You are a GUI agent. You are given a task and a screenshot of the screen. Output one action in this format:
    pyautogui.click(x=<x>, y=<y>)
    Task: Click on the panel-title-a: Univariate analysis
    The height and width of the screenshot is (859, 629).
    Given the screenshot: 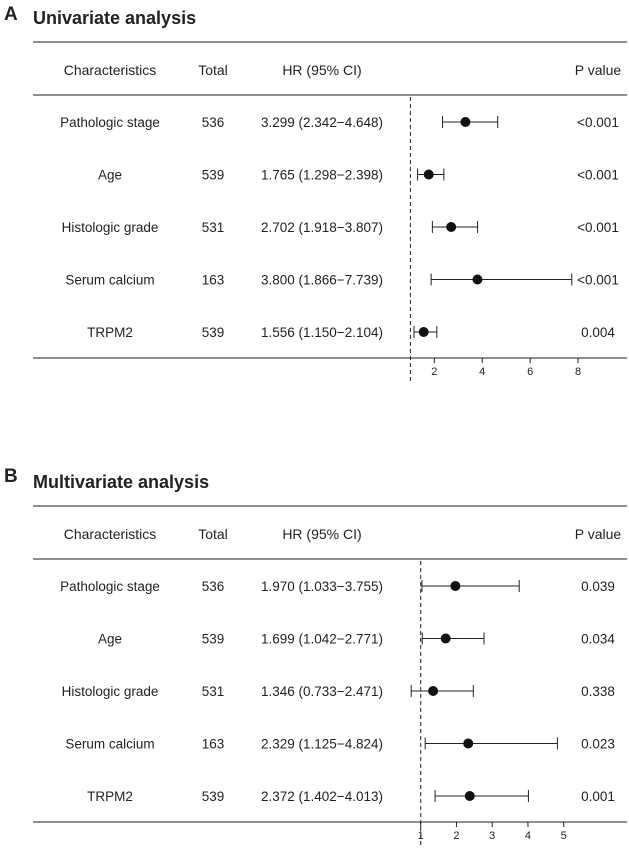 What is the action you would take?
    pyautogui.click(x=115, y=18)
    